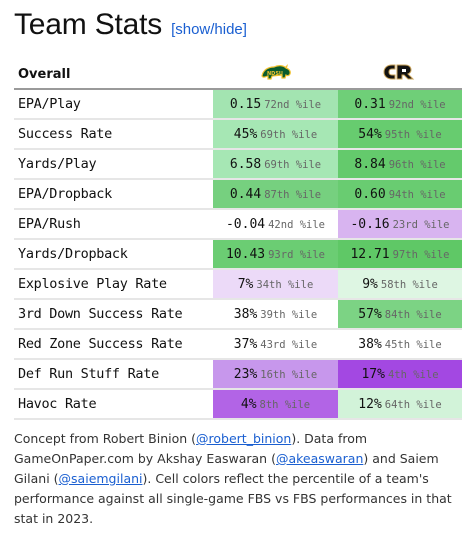  I want to click on team1-stat-cell: 6.58 69th %ile, so click(275, 164).